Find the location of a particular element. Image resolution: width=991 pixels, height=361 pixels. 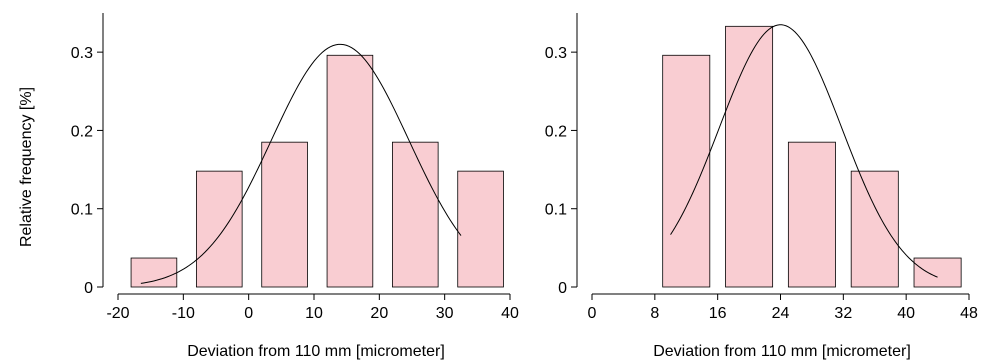

y-axis-label: Relative frequency [%] is located at coordinates (26, 167).